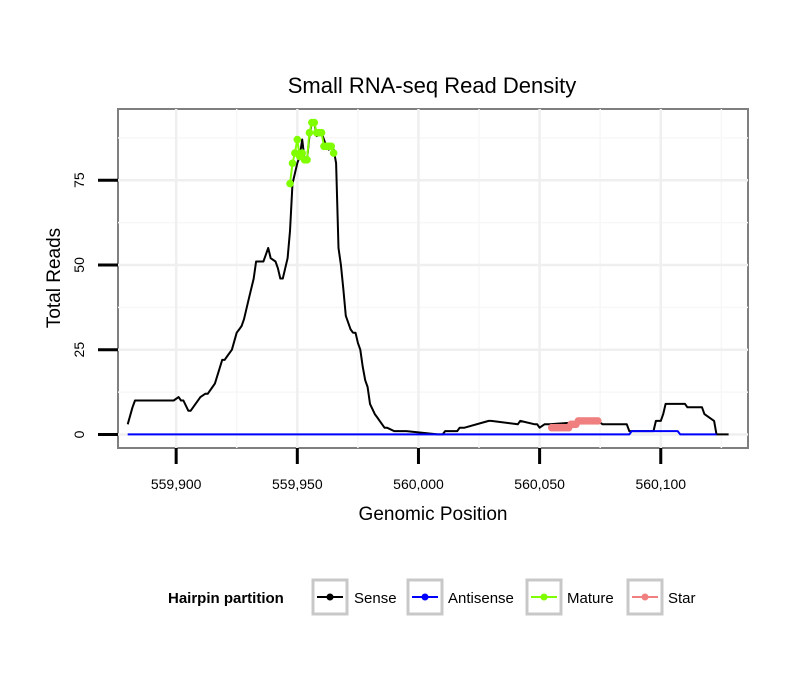 Image resolution: width=810 pixels, height=690 pixels. What do you see at coordinates (418, 484) in the screenshot?
I see `x-tick-label: 560,000` at bounding box center [418, 484].